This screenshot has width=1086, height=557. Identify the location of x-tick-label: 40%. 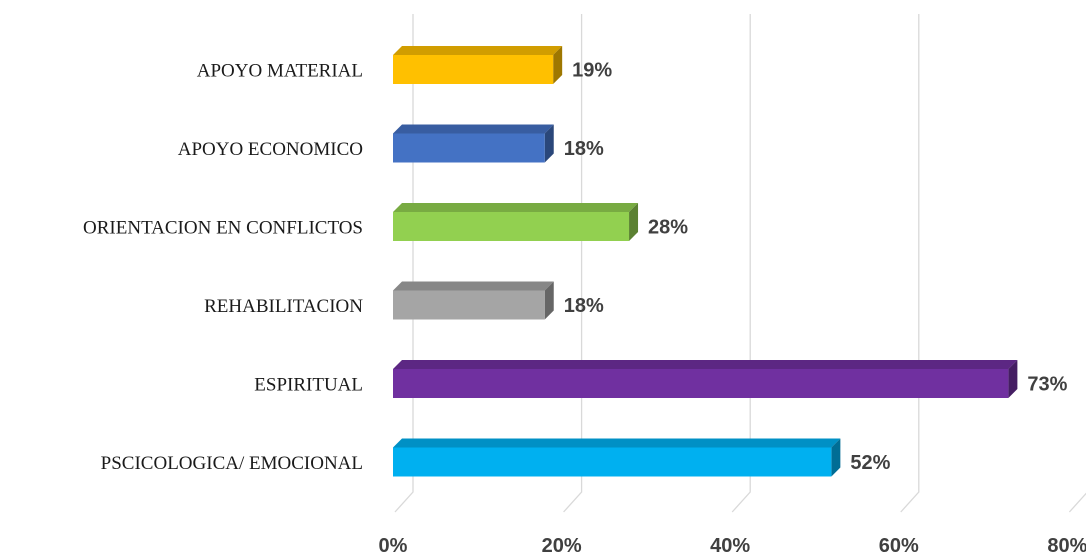
(730, 546).